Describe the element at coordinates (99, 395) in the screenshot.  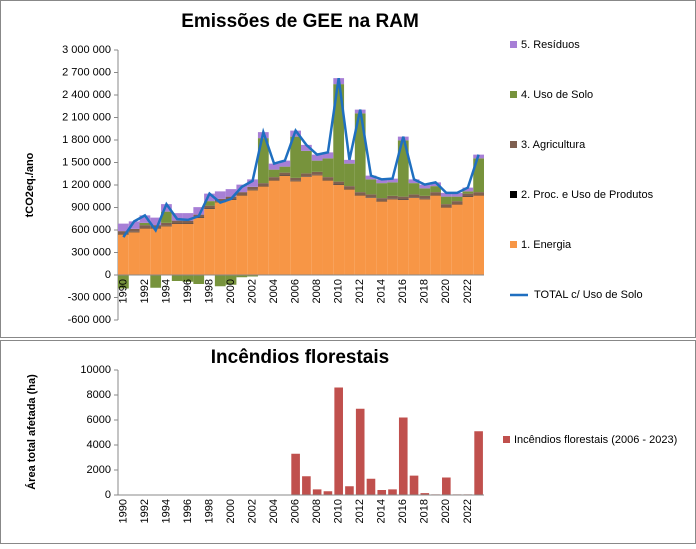
I see `y-tick-label: 8000` at that location.